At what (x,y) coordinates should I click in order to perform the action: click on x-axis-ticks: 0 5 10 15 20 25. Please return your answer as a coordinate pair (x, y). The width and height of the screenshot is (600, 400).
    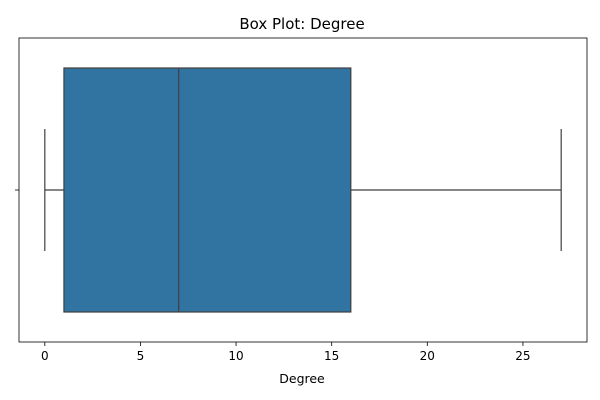
    Looking at the image, I should click on (286, 352).